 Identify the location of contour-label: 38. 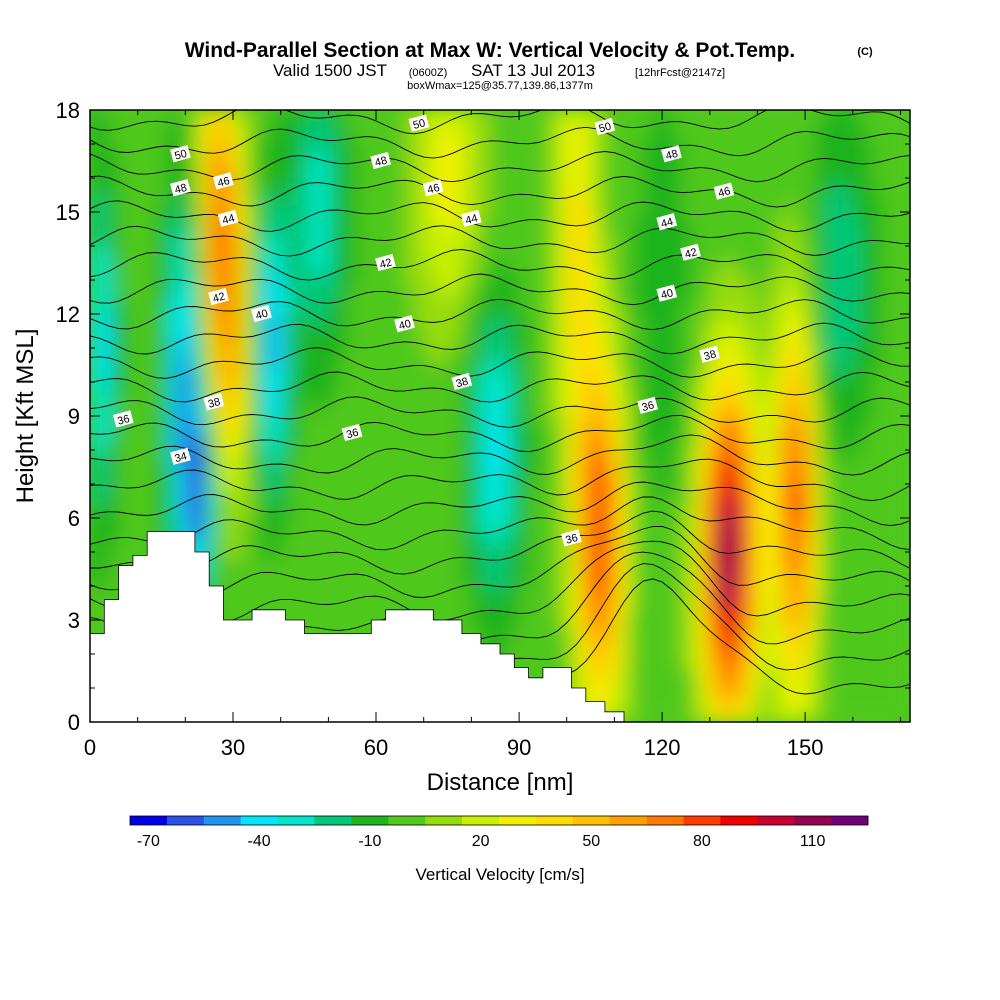
(214, 402).